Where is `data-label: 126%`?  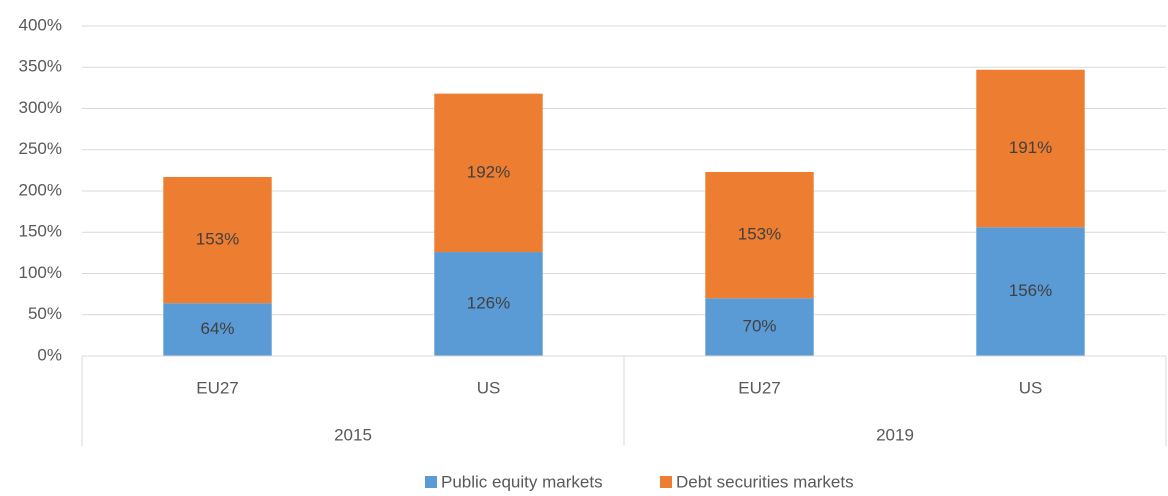 data-label: 126% is located at coordinates (488, 303).